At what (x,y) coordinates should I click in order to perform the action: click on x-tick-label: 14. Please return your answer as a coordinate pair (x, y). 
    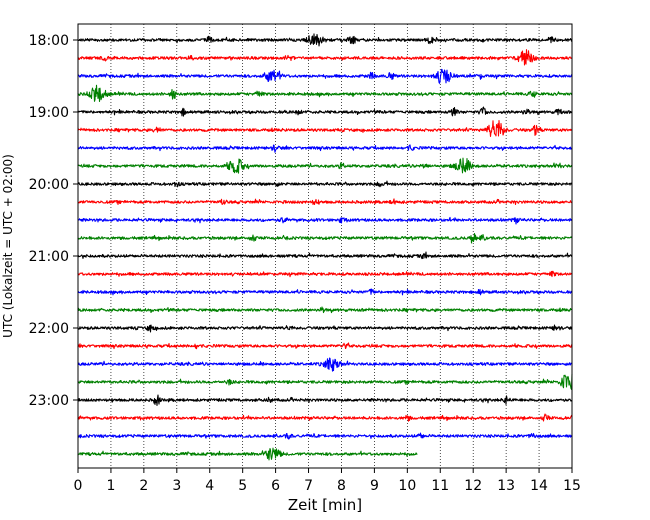
    Looking at the image, I should click on (539, 486).